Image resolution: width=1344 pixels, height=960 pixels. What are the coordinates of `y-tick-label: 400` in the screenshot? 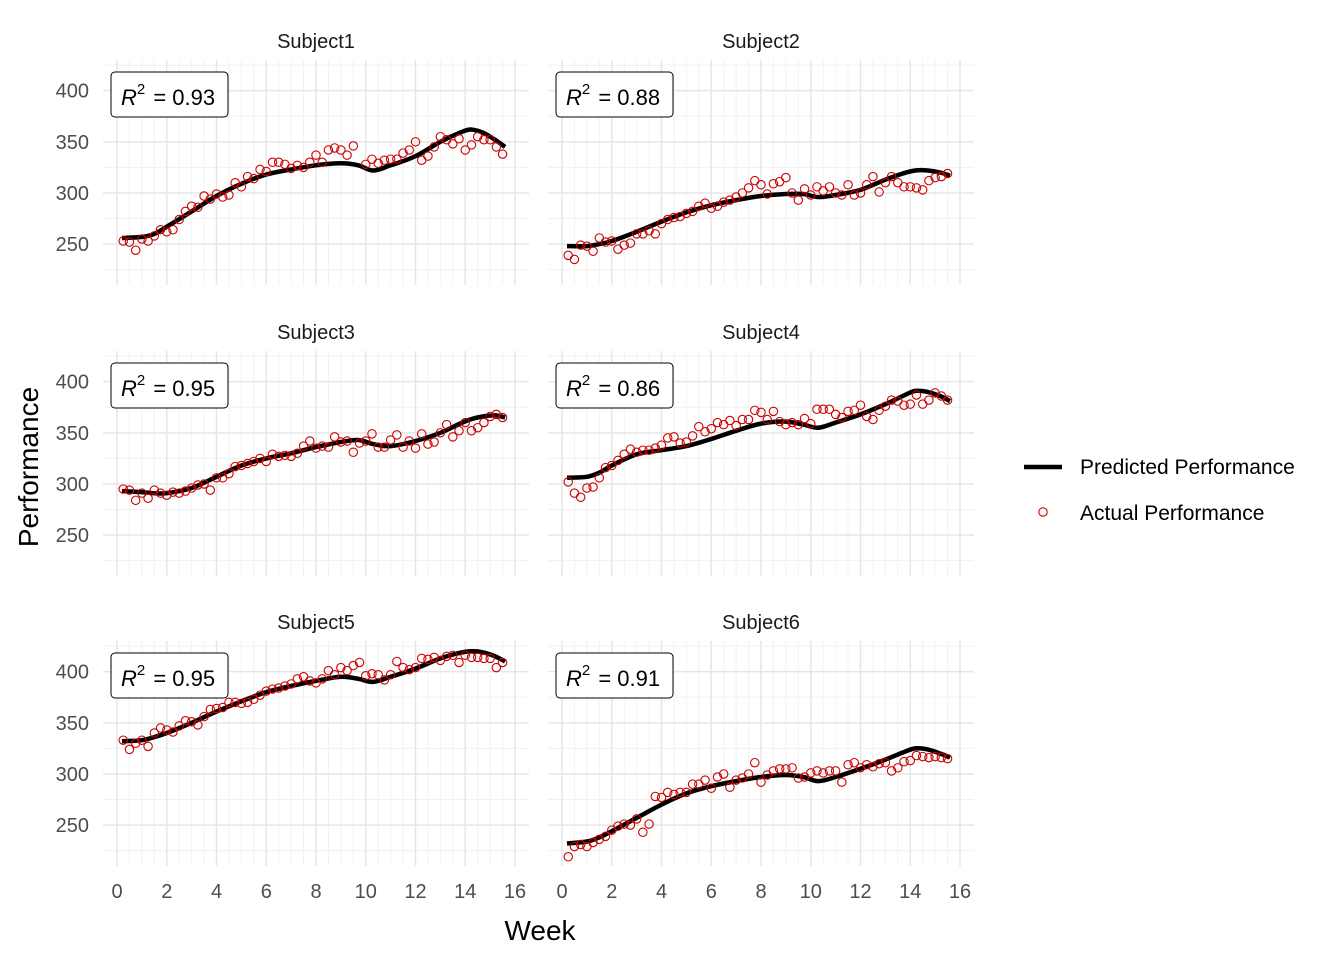 It's located at (72, 673).